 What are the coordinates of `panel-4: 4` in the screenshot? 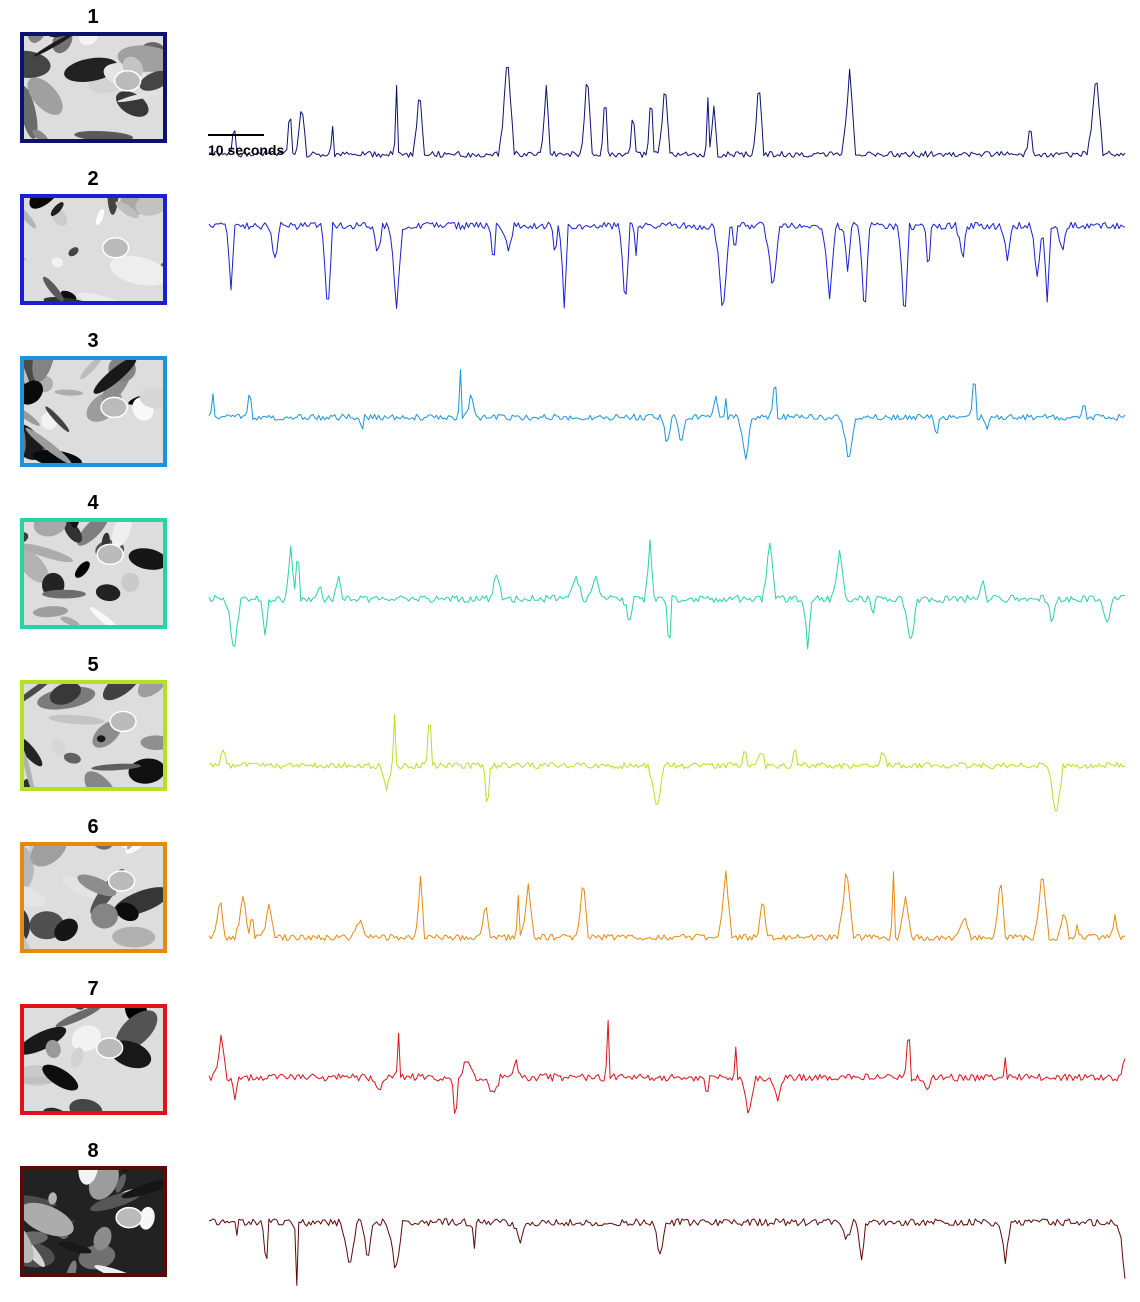 It's located at (570, 573).